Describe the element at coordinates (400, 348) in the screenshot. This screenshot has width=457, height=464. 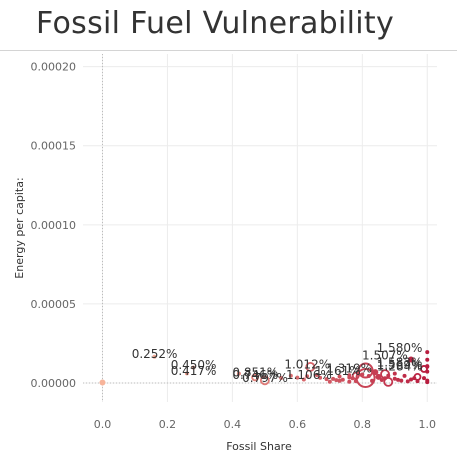
I see `point-label: 1.580%` at that location.